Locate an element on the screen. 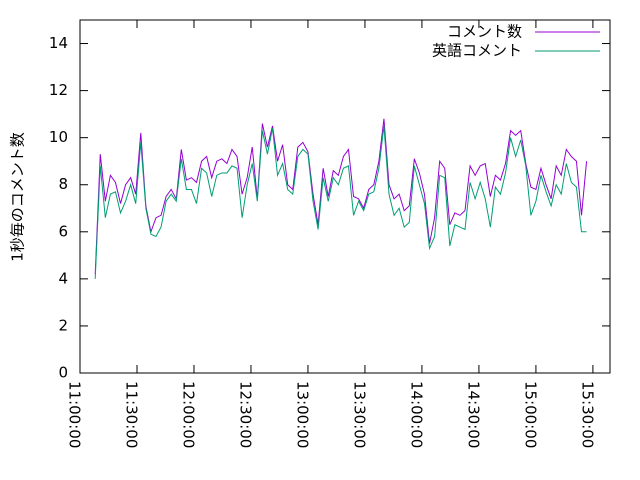 The width and height of the screenshot is (640, 480). y-tick-label: 6 is located at coordinates (63, 231).